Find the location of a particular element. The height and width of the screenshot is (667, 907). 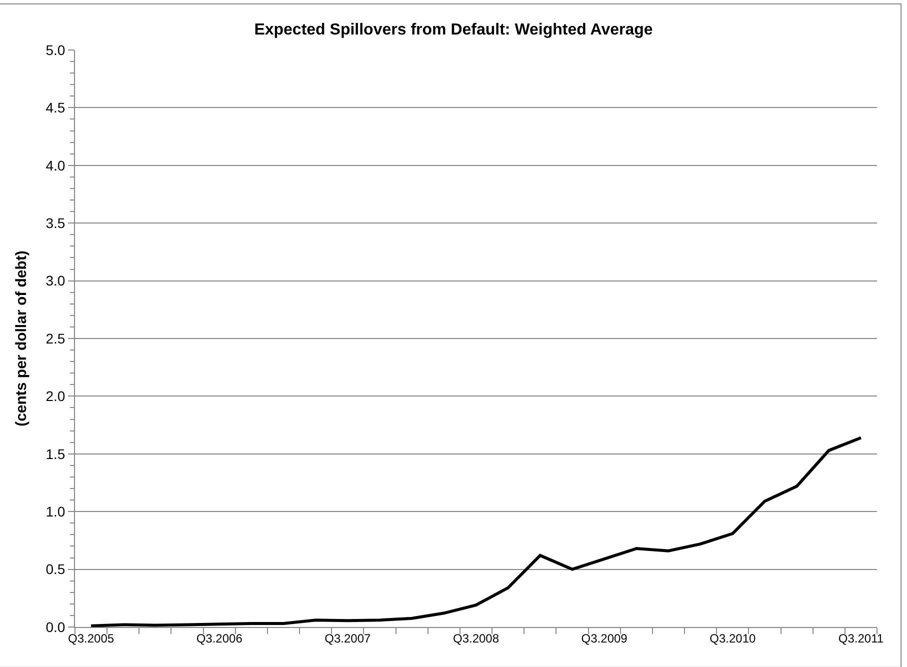

y-tick-label: 2.5 is located at coordinates (56, 338).